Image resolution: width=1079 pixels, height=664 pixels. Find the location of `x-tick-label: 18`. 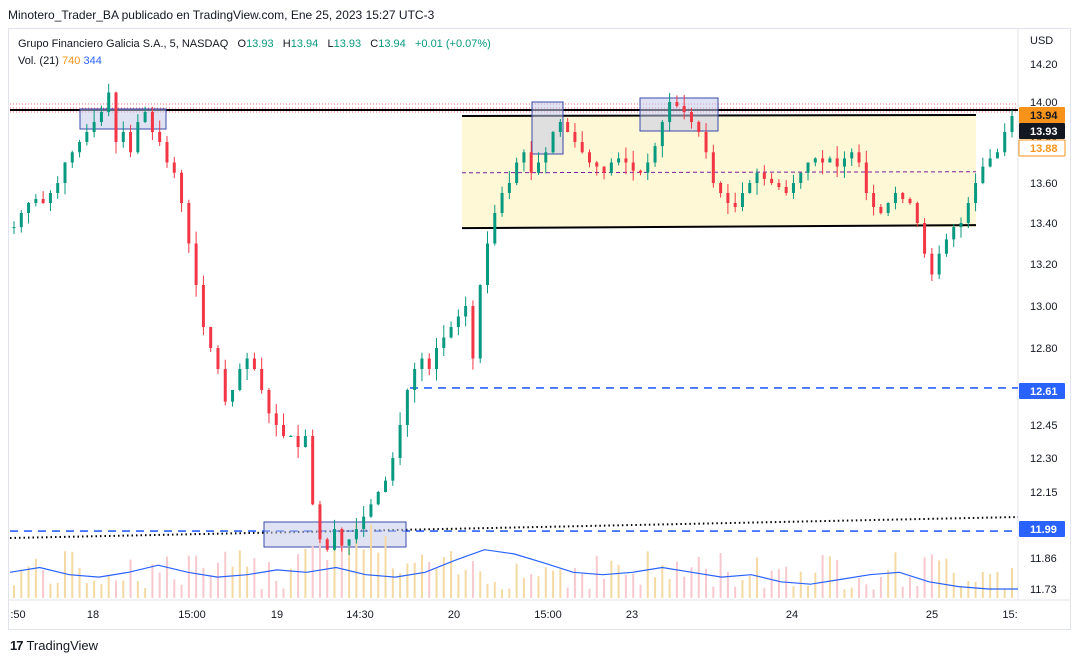

x-tick-label: 18 is located at coordinates (93, 615).